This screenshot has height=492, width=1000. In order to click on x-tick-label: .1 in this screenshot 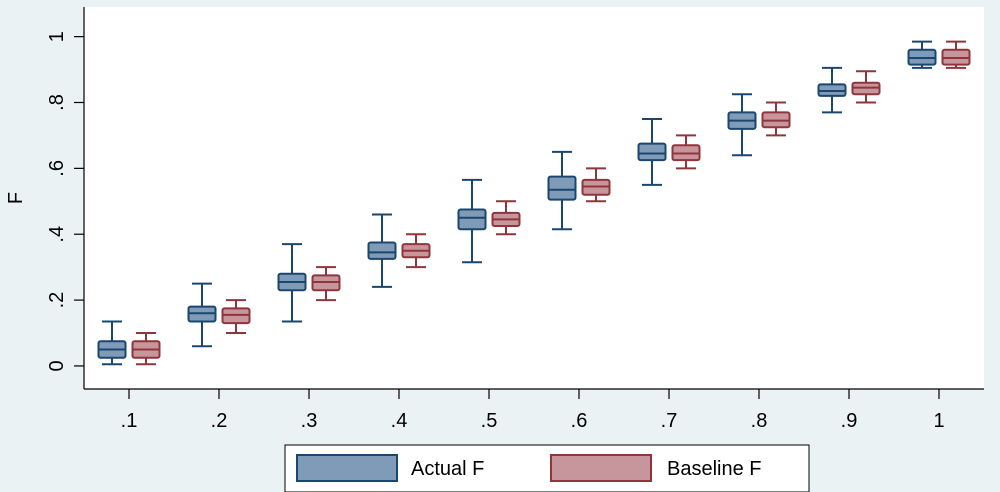, I will do `click(129, 421)`.